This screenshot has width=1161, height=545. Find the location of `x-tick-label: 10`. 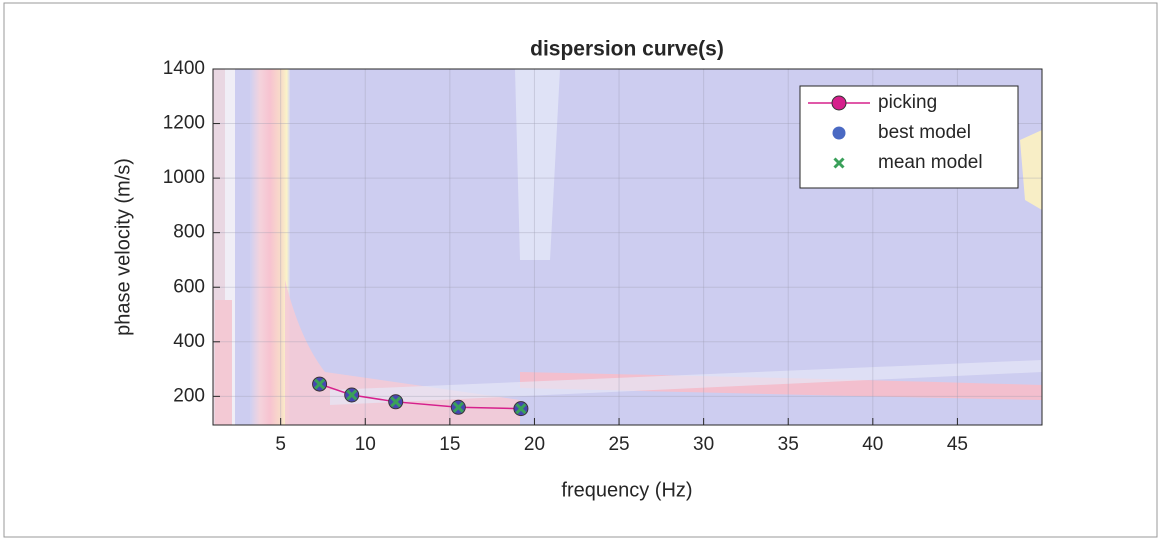

x-tick-label: 10 is located at coordinates (365, 444).